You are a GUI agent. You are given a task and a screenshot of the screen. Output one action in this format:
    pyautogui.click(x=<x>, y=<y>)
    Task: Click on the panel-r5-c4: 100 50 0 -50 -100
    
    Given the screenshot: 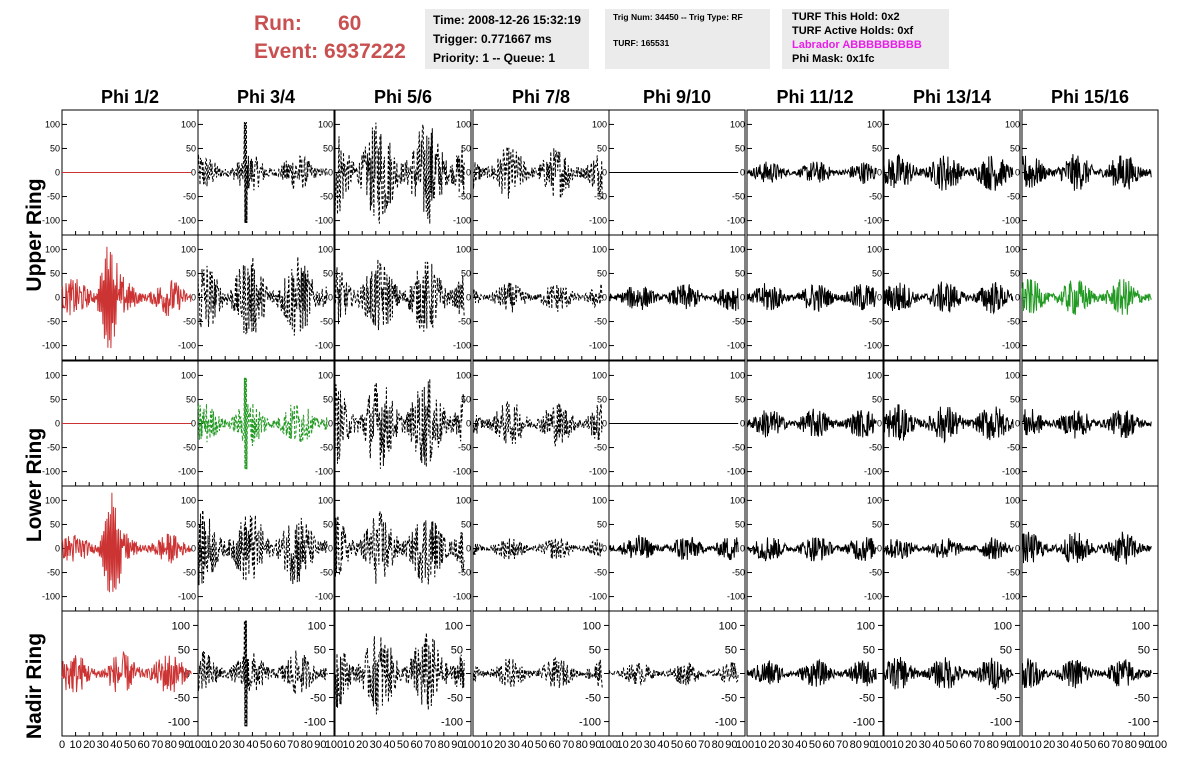 What is the action you would take?
    pyautogui.click(x=541, y=673)
    